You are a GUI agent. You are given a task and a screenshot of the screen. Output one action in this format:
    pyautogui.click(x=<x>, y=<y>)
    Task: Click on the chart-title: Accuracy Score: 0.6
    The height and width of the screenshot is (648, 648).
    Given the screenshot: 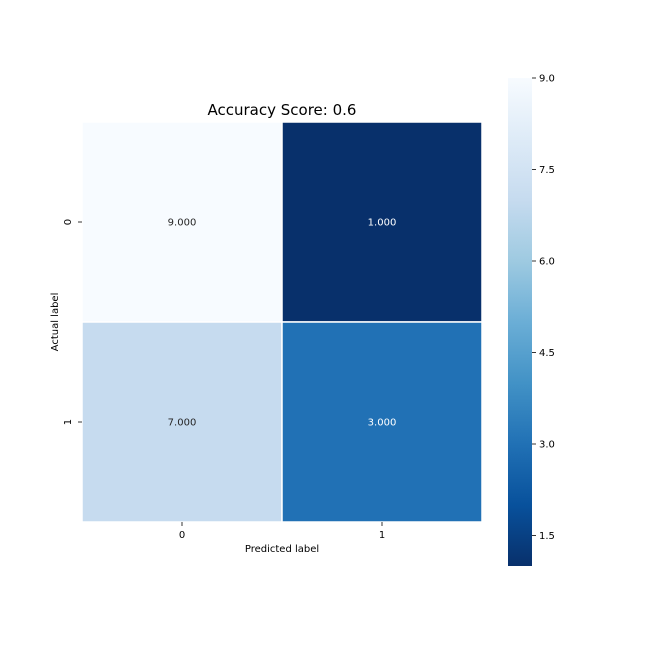 What is the action you would take?
    pyautogui.click(x=282, y=110)
    